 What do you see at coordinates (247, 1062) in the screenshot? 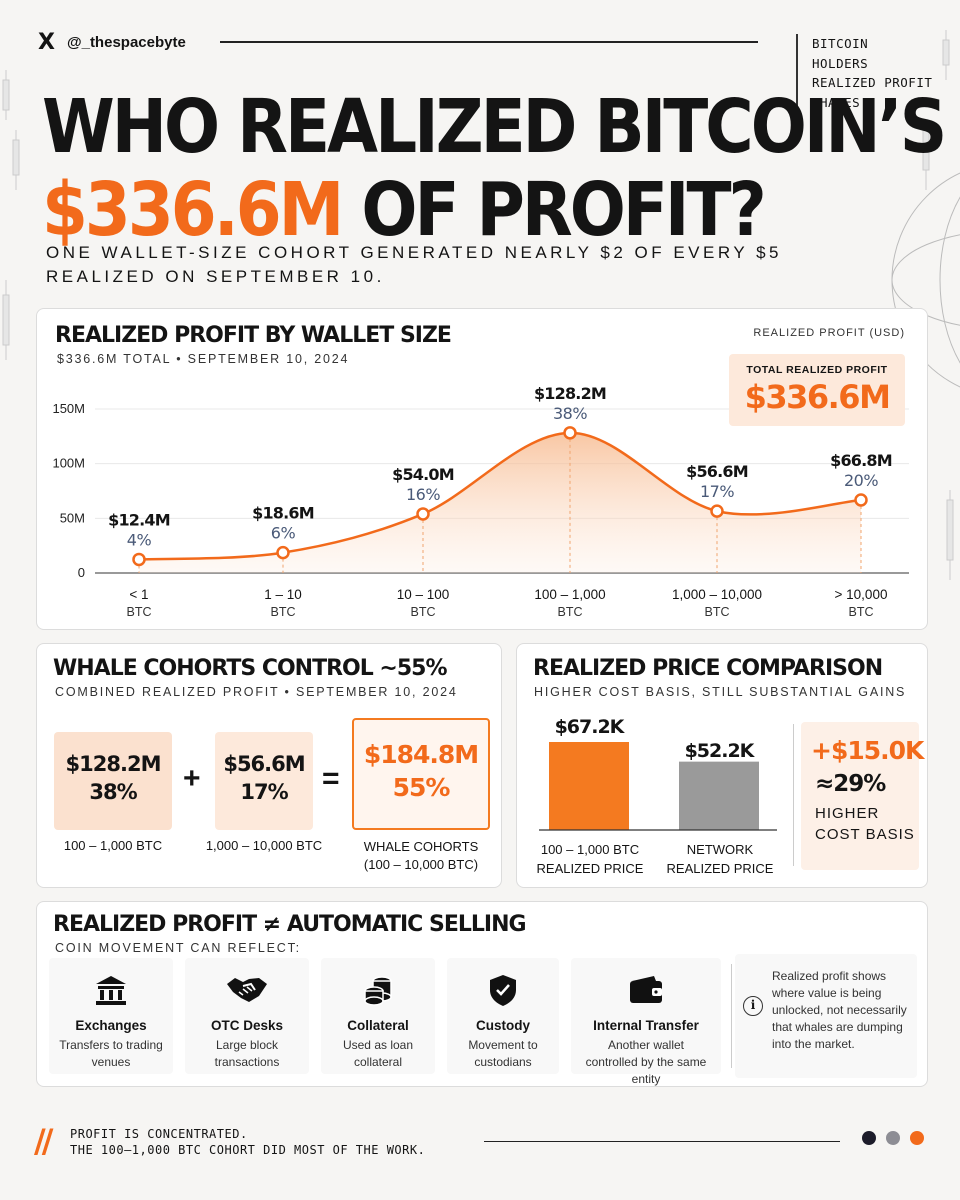
I see `reason-desc-line: transactions` at bounding box center [247, 1062].